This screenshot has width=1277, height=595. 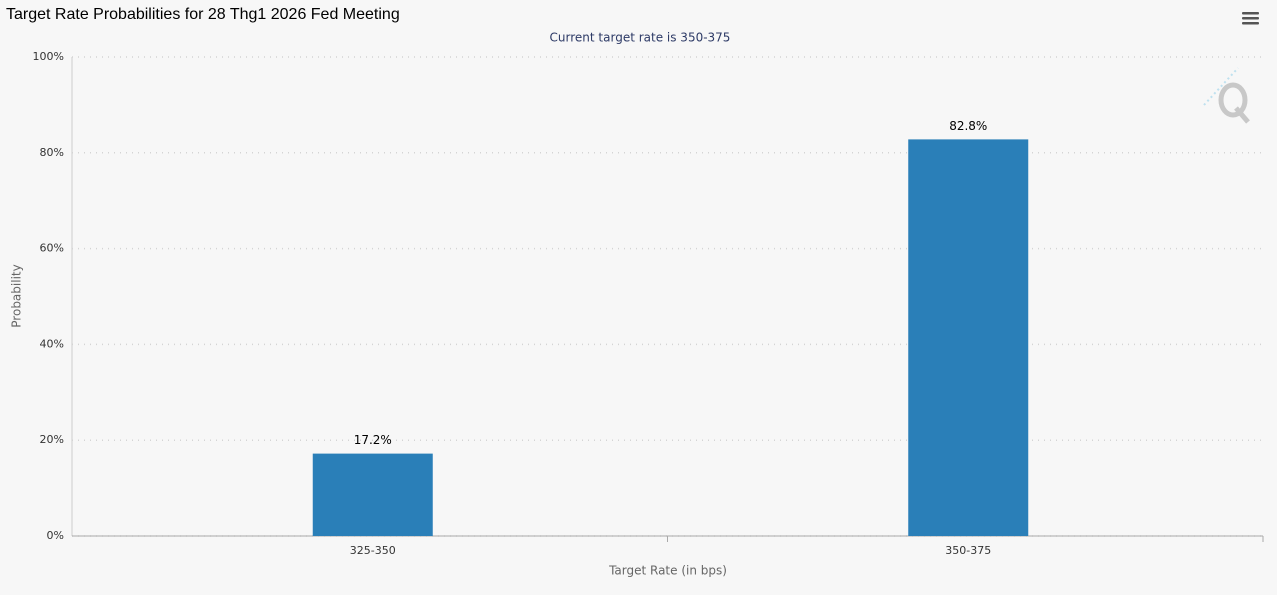 I want to click on y-tick-label: 80%, so click(x=52, y=152).